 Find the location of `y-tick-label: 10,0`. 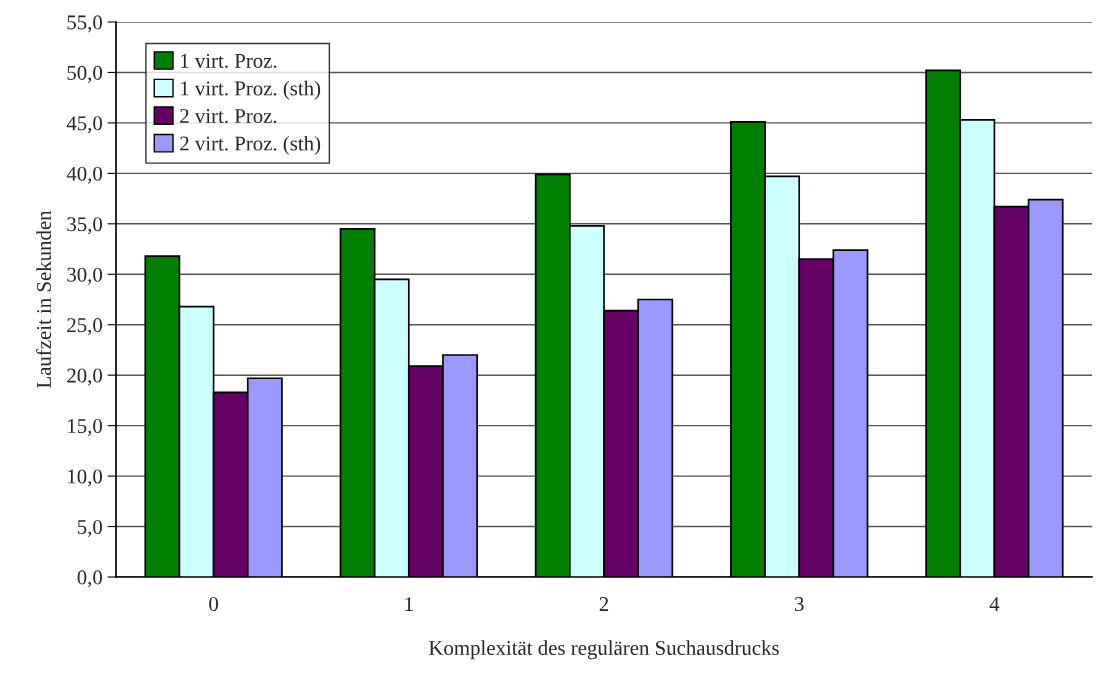

y-tick-label: 10,0 is located at coordinates (85, 478).